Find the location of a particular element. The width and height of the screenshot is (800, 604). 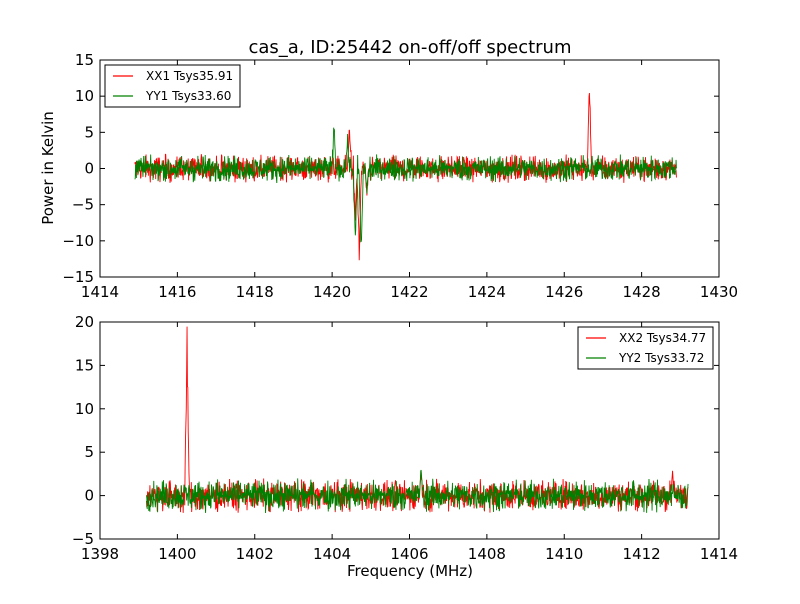

bottom-series-line-yy is located at coordinates (417, 491).